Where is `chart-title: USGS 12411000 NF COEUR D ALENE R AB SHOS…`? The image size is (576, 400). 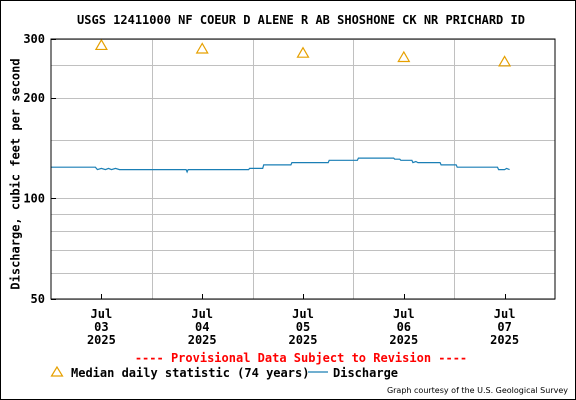
chart-title: USGS 12411000 NF COEUR D ALENE R AB SHOS… is located at coordinates (301, 20).